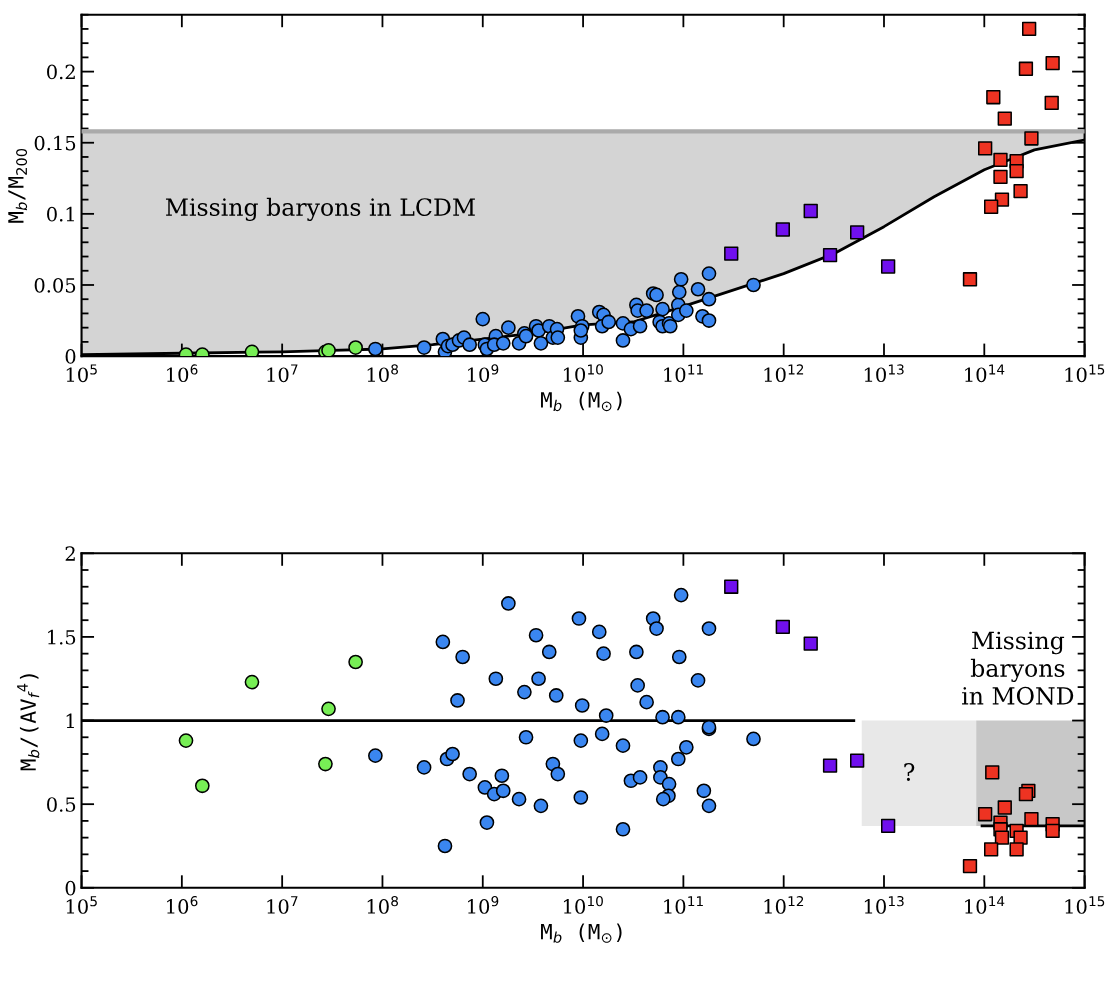  Describe the element at coordinates (70, 720) in the screenshot. I see `y-tick-label: 1` at that location.